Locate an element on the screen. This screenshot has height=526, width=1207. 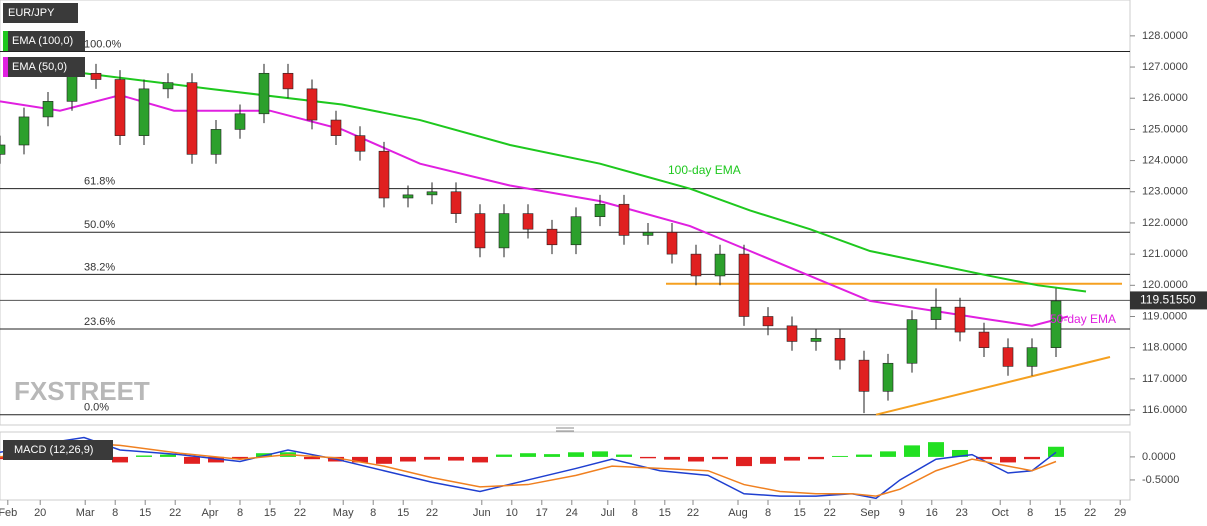
legend-label: EMA (50,0) is located at coordinates (39, 67).